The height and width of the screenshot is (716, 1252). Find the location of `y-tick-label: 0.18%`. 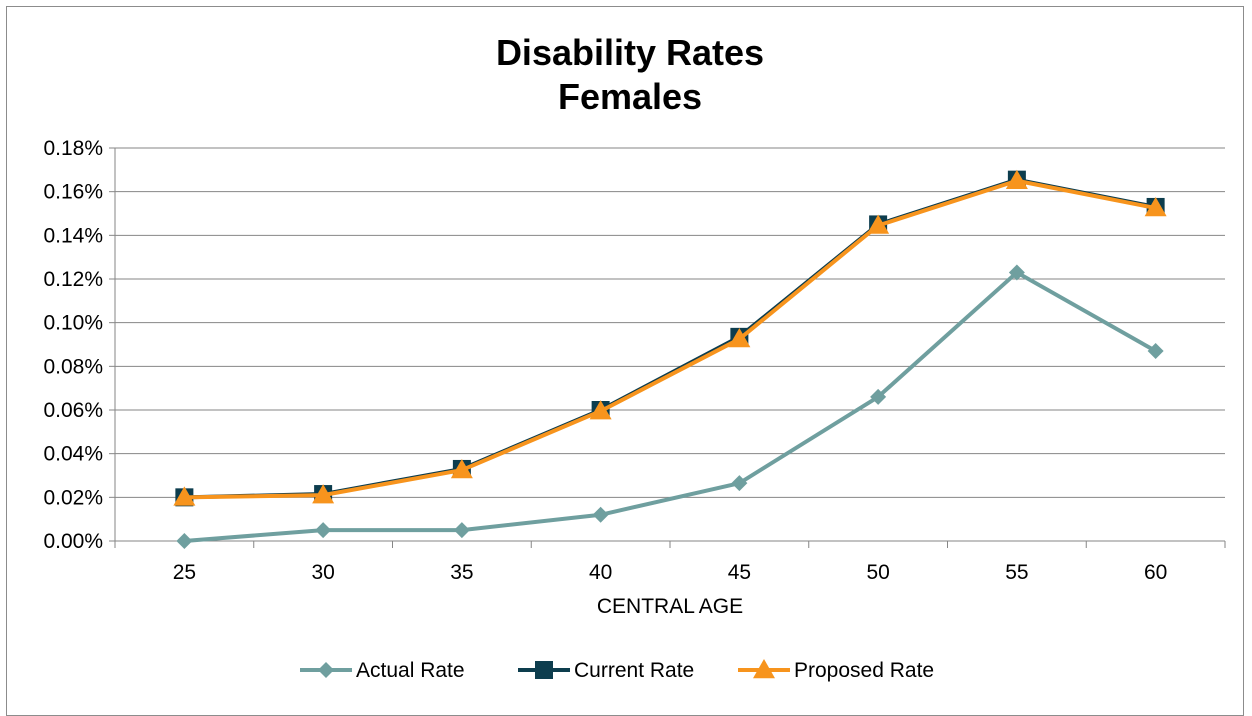

y-tick-label: 0.18% is located at coordinates (73, 148).